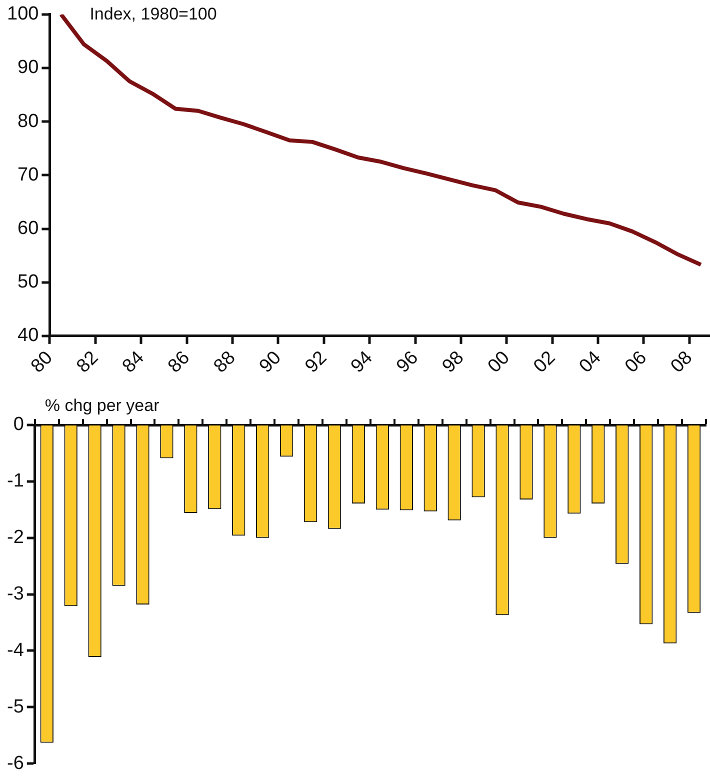 The height and width of the screenshot is (778, 710). What do you see at coordinates (28, 282) in the screenshot?
I see `y-tick-label: 50` at bounding box center [28, 282].